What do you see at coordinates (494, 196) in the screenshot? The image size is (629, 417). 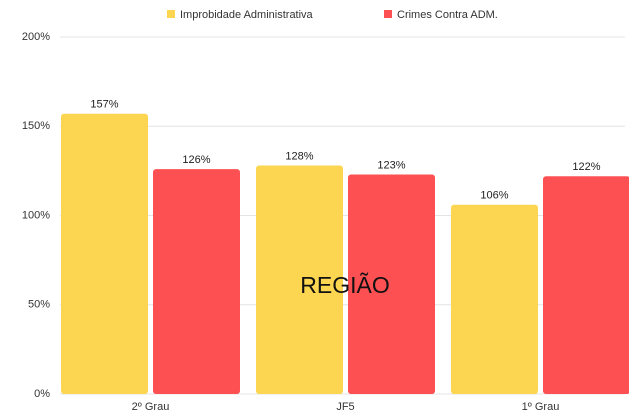 I see `value-label: 106%` at bounding box center [494, 196].